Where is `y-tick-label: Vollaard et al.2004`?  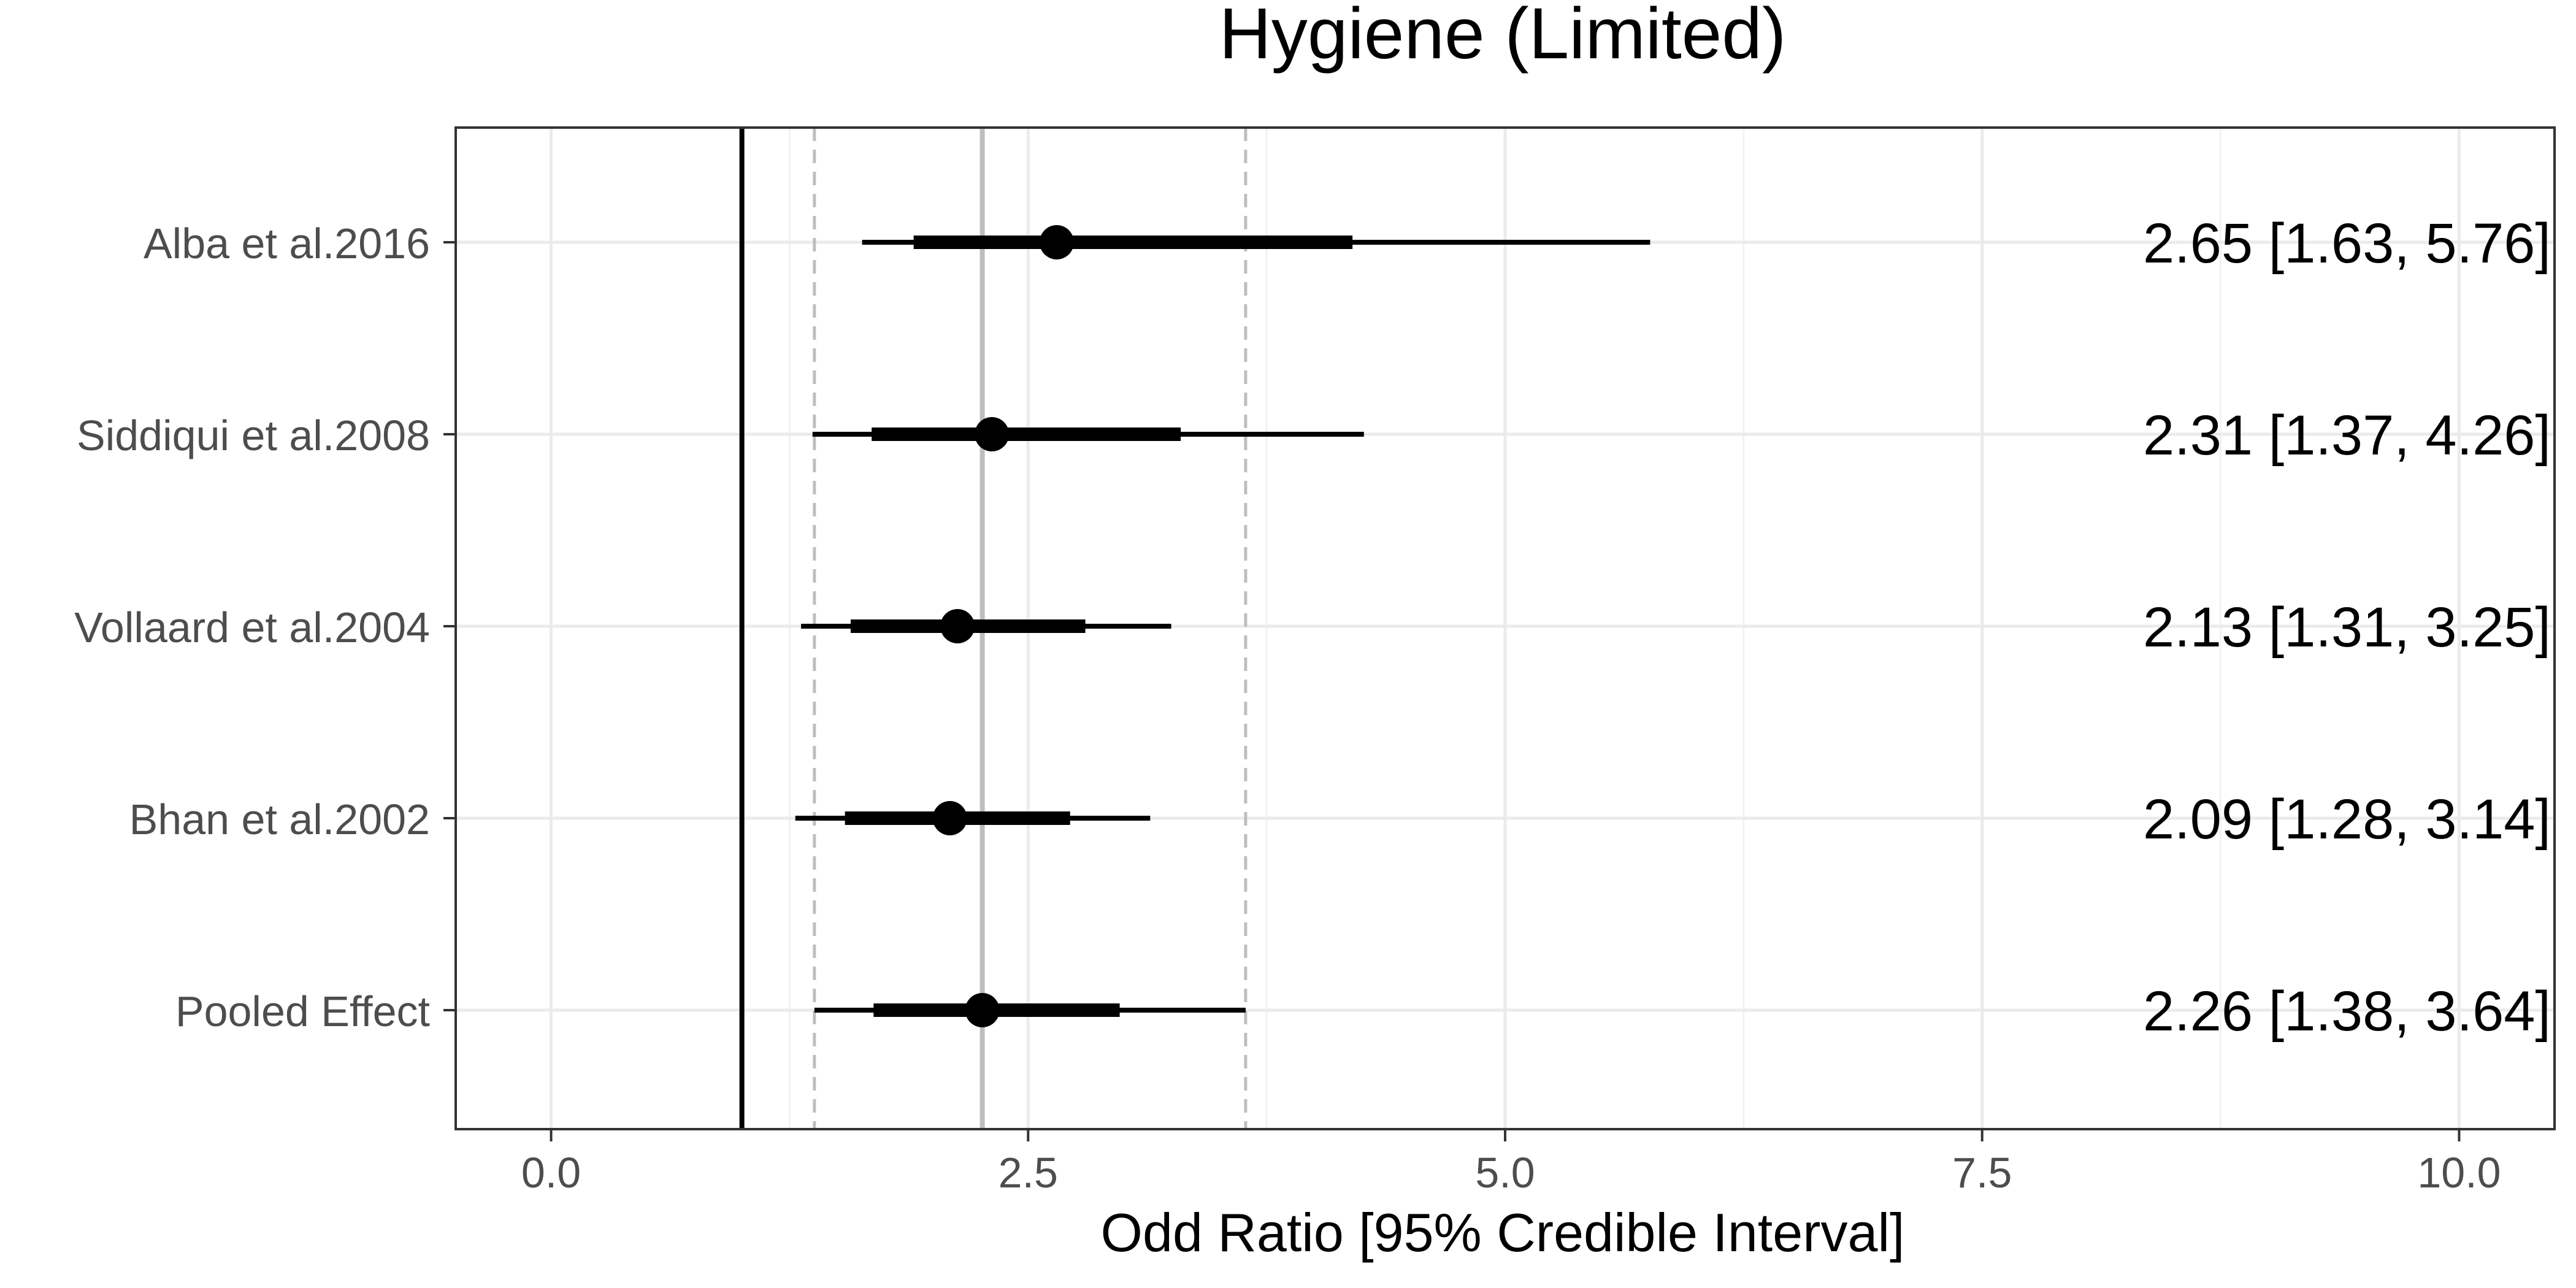 y-tick-label: Vollaard et al.2004 is located at coordinates (252, 627).